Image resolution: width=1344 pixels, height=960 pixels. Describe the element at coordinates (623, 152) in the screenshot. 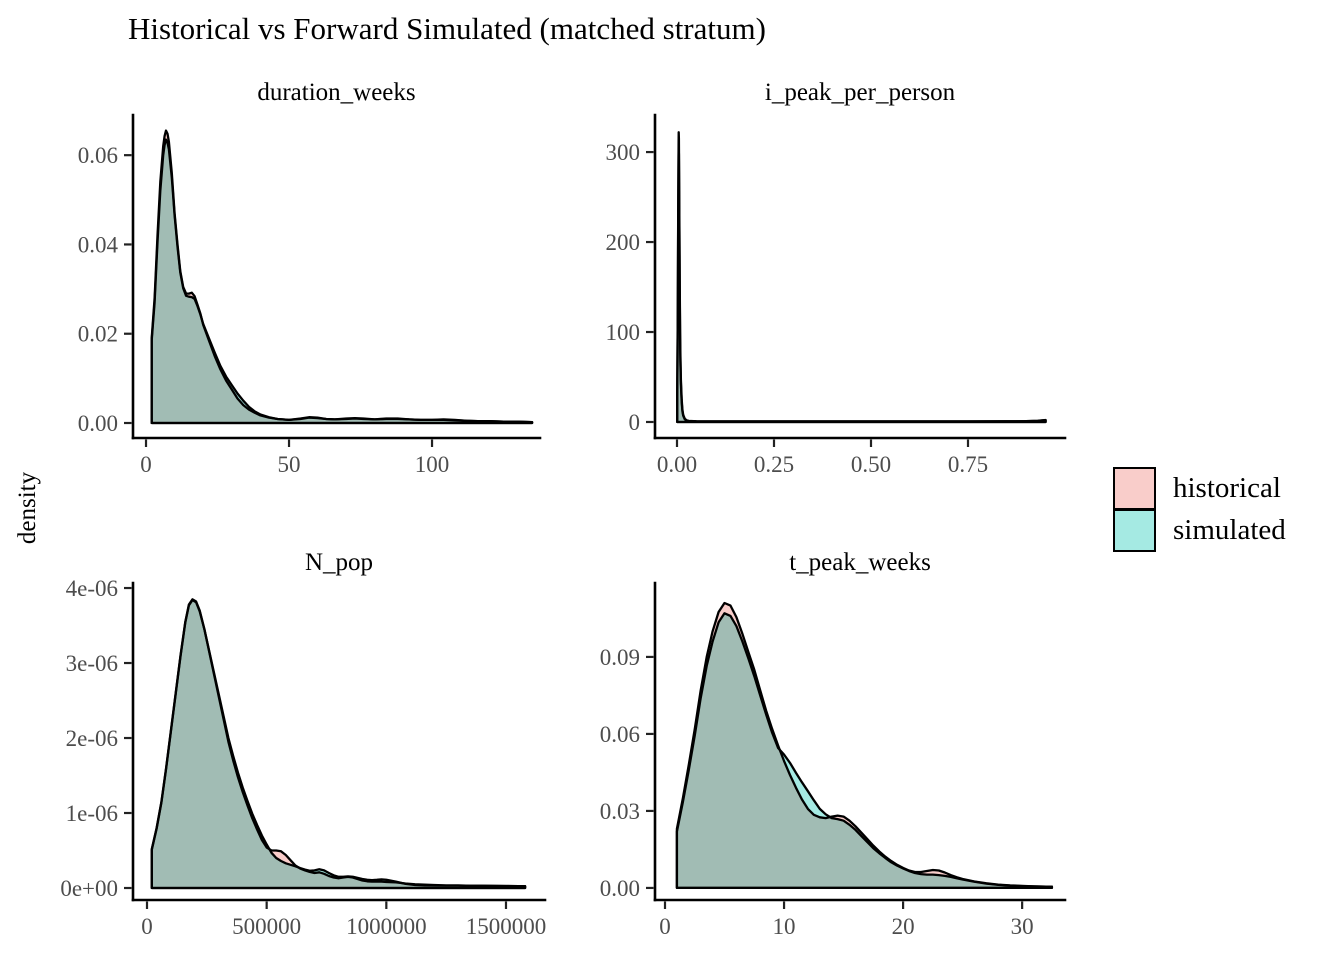

I see `i_peak_per_person-y-tick-label: 300` at that location.